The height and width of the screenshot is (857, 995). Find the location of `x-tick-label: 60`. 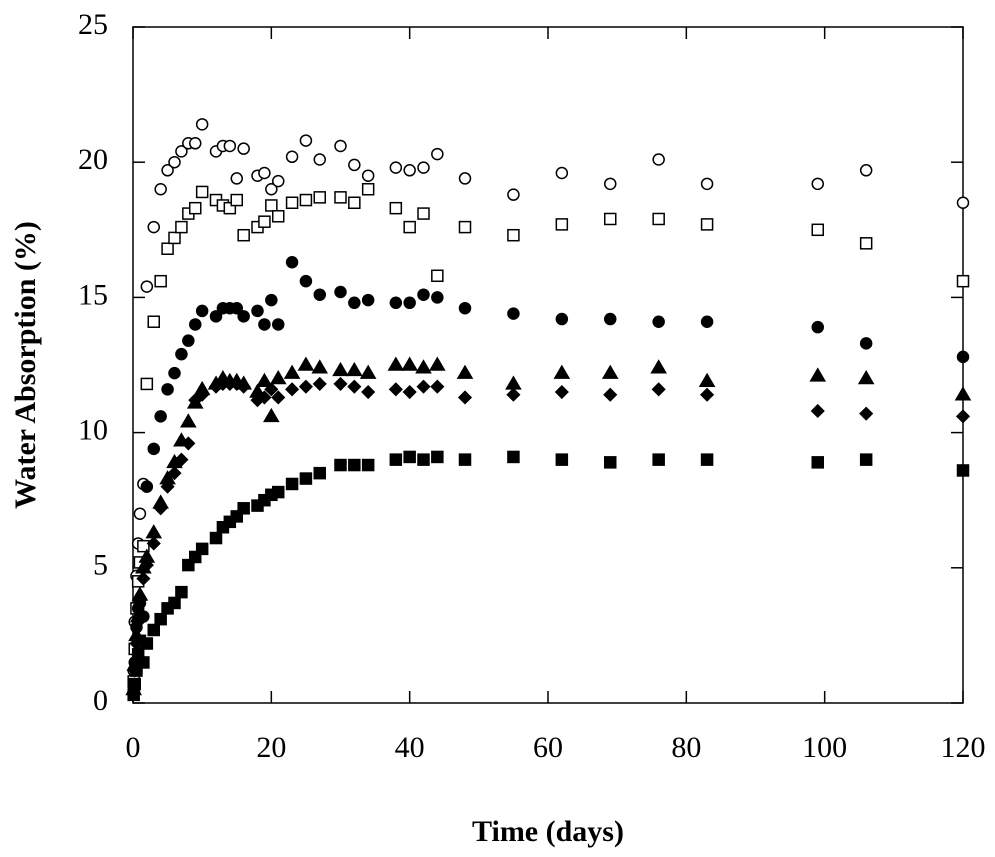

x-tick-label: 60 is located at coordinates (548, 747).